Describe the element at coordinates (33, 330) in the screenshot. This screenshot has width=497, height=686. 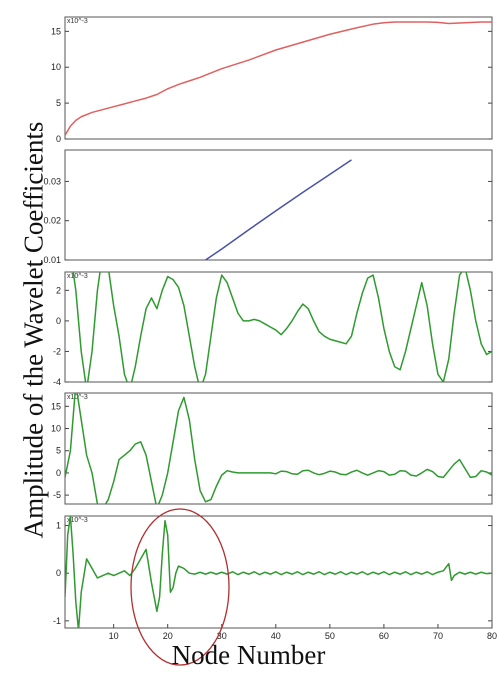
I see `y-axis-label: Amplitude of the Wavelet Coefficients` at that location.